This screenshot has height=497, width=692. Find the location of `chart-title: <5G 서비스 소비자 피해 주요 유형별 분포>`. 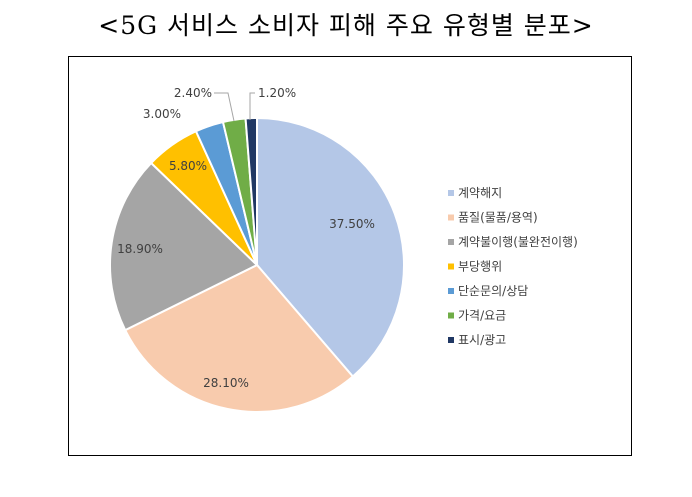

chart-title: <5G 서비스 소비자 피해 주요 유형별 분포> is located at coordinates (346, 25).